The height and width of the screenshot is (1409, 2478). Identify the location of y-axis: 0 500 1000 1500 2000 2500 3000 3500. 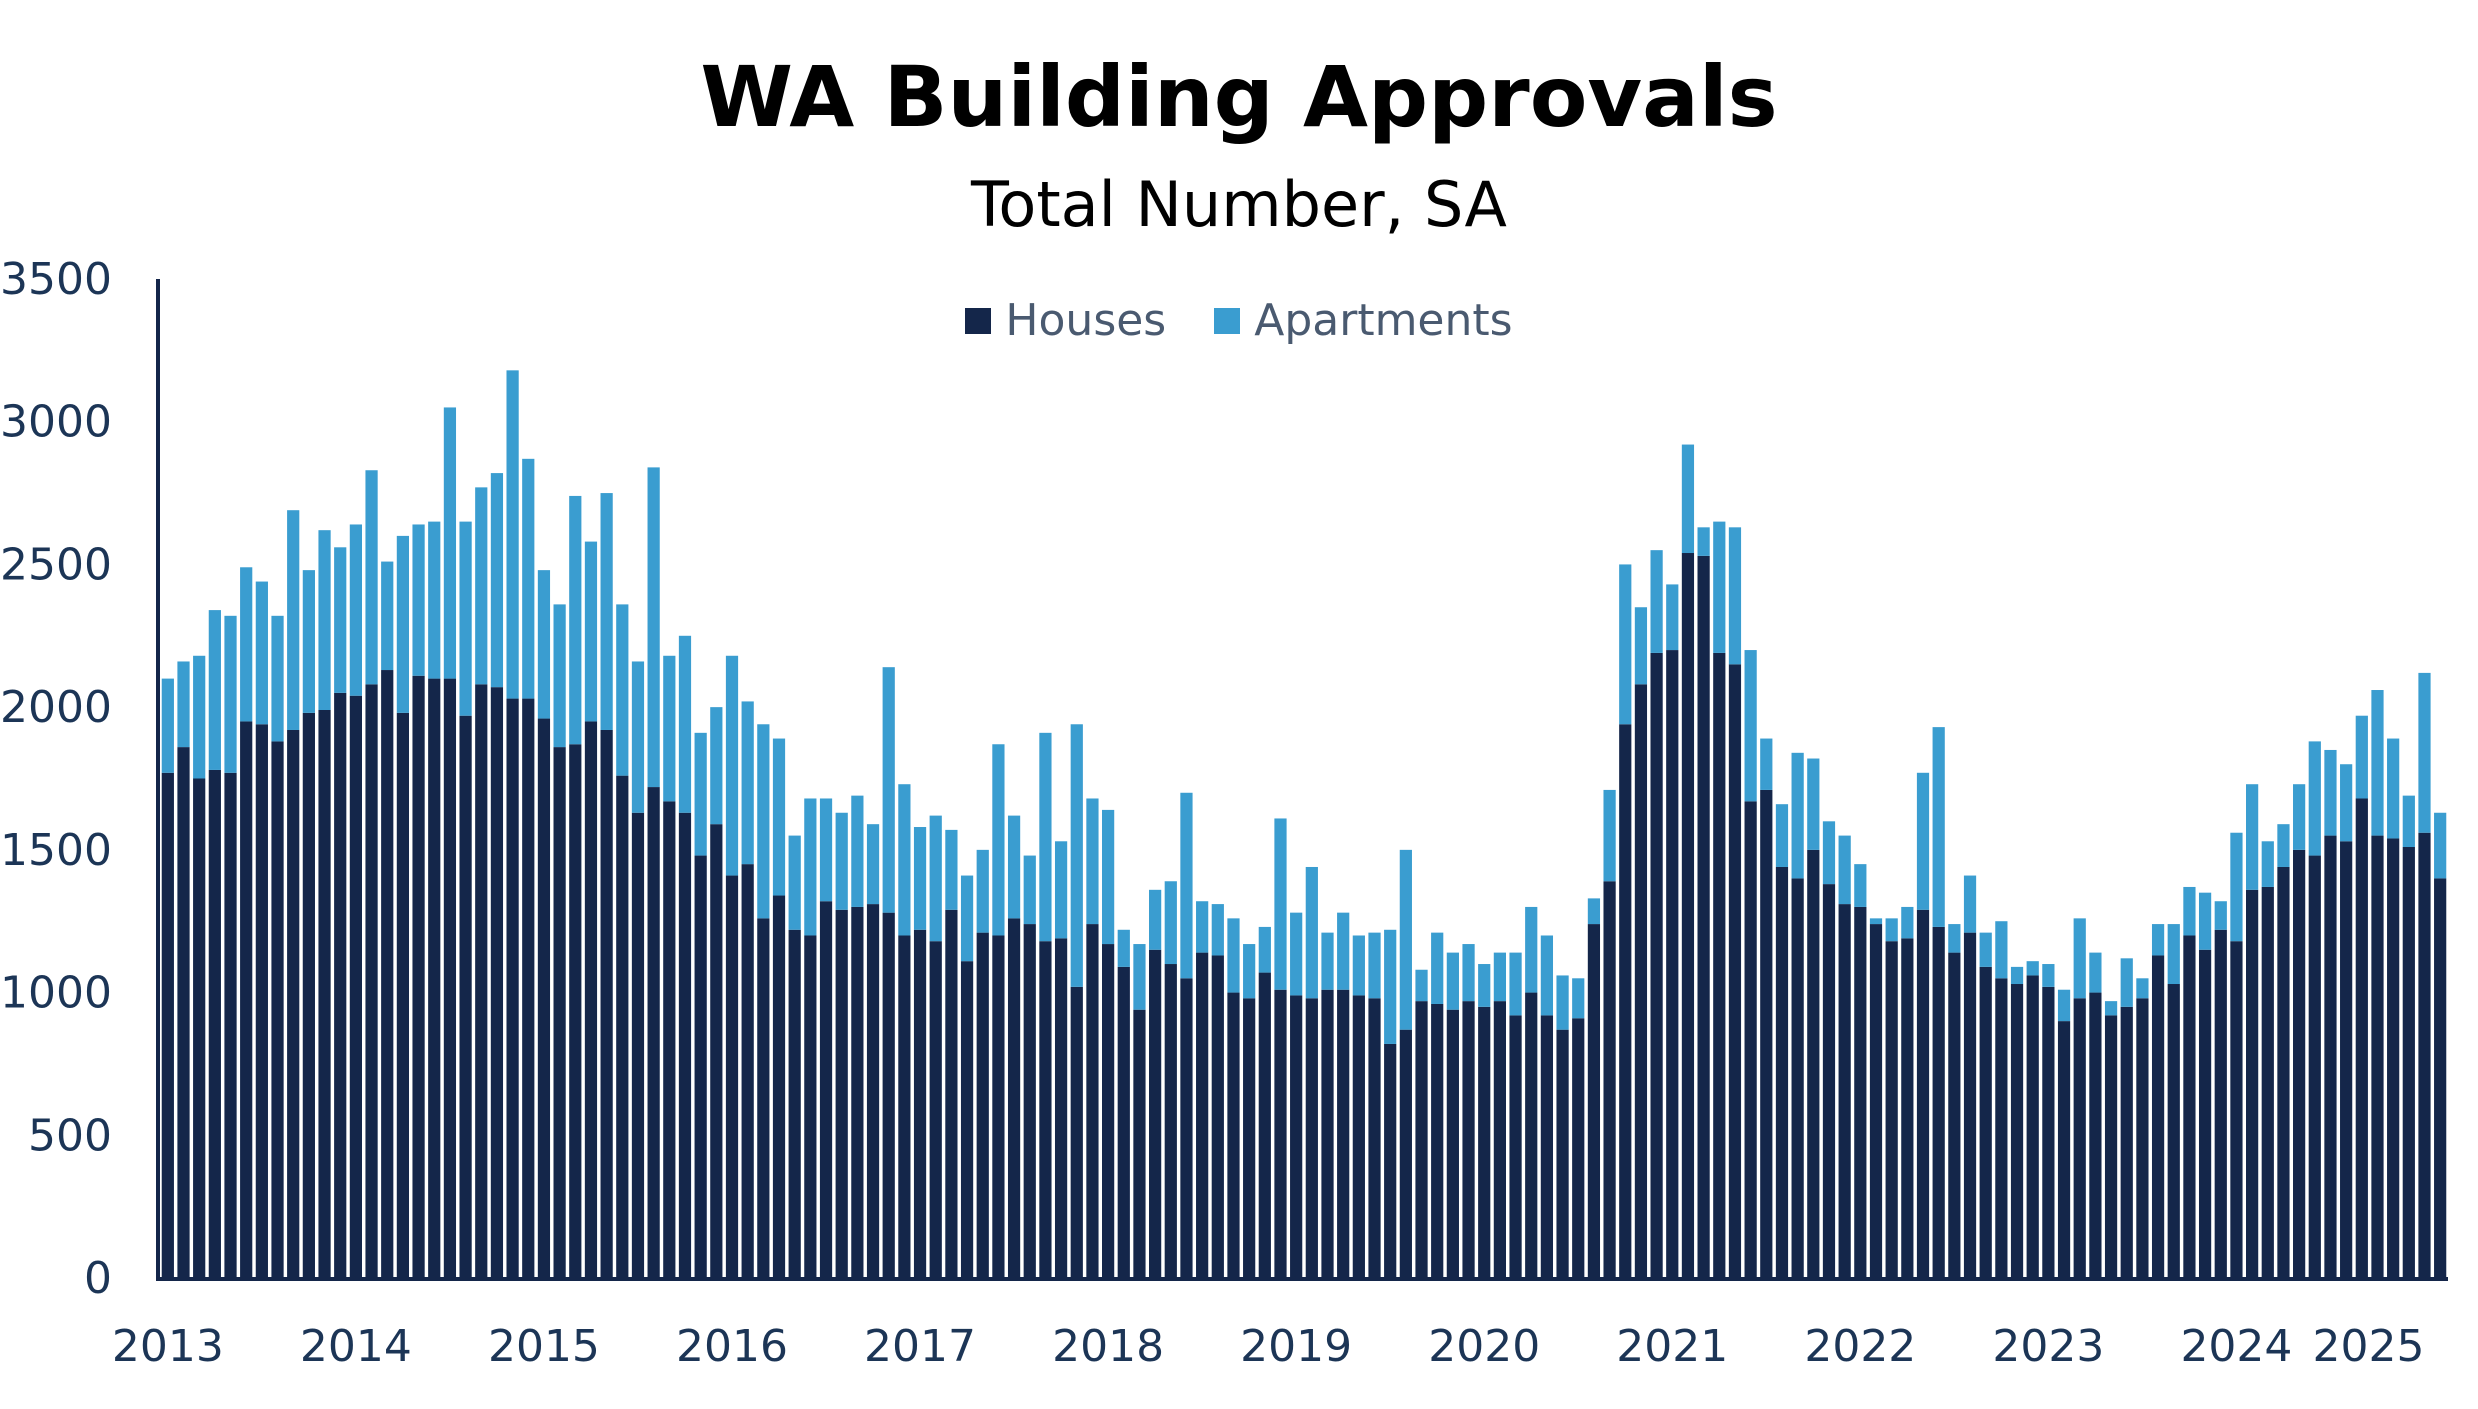
(80, 779).